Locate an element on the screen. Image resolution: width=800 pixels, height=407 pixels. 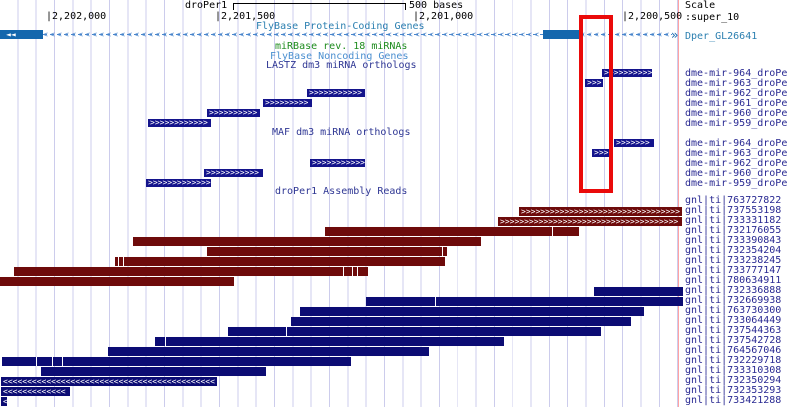
mirna-ortholog-label-maf: dme-mir-963_droPe is located at coordinates (736, 153).